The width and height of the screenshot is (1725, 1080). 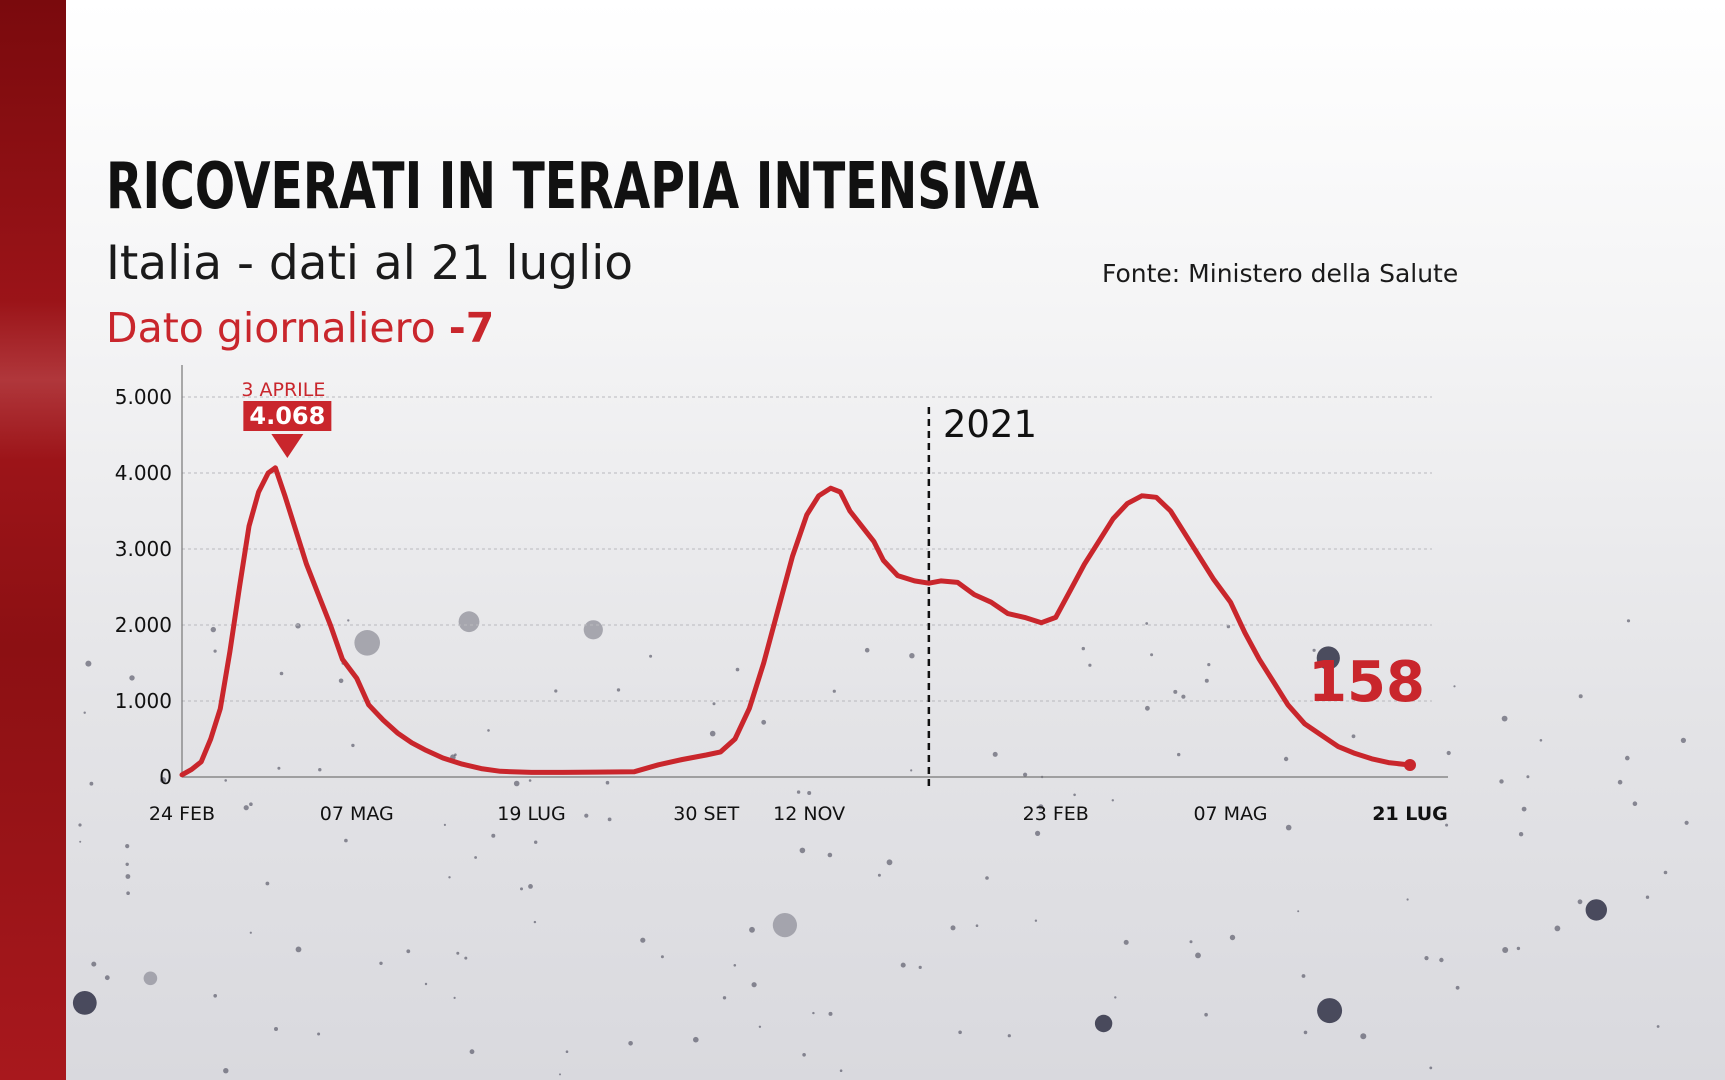 I want to click on daily-change: Dato giornaliero -7, so click(x=300, y=328).